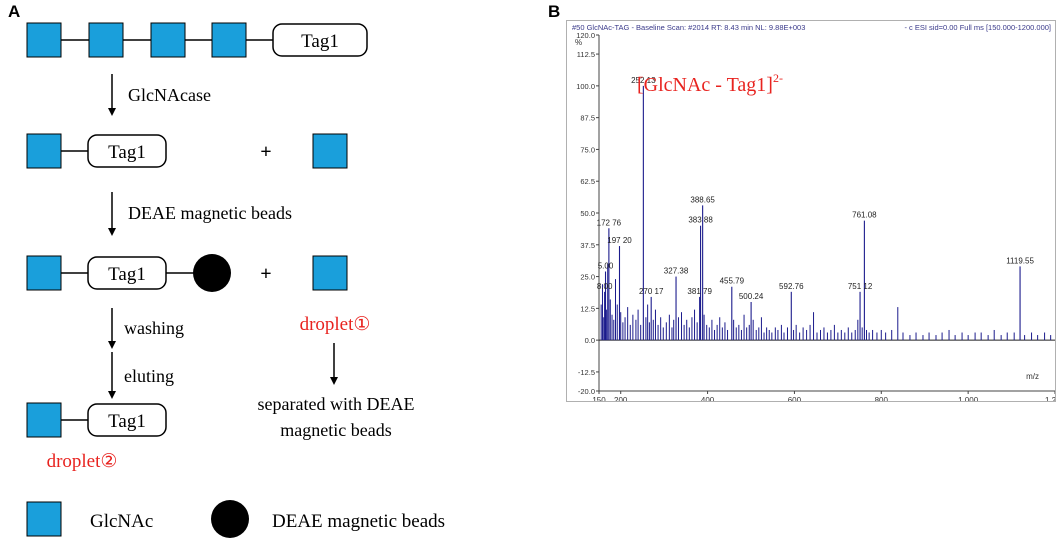  What do you see at coordinates (1020, 260) in the screenshot?
I see `peak-label: 1119.55` at bounding box center [1020, 260].